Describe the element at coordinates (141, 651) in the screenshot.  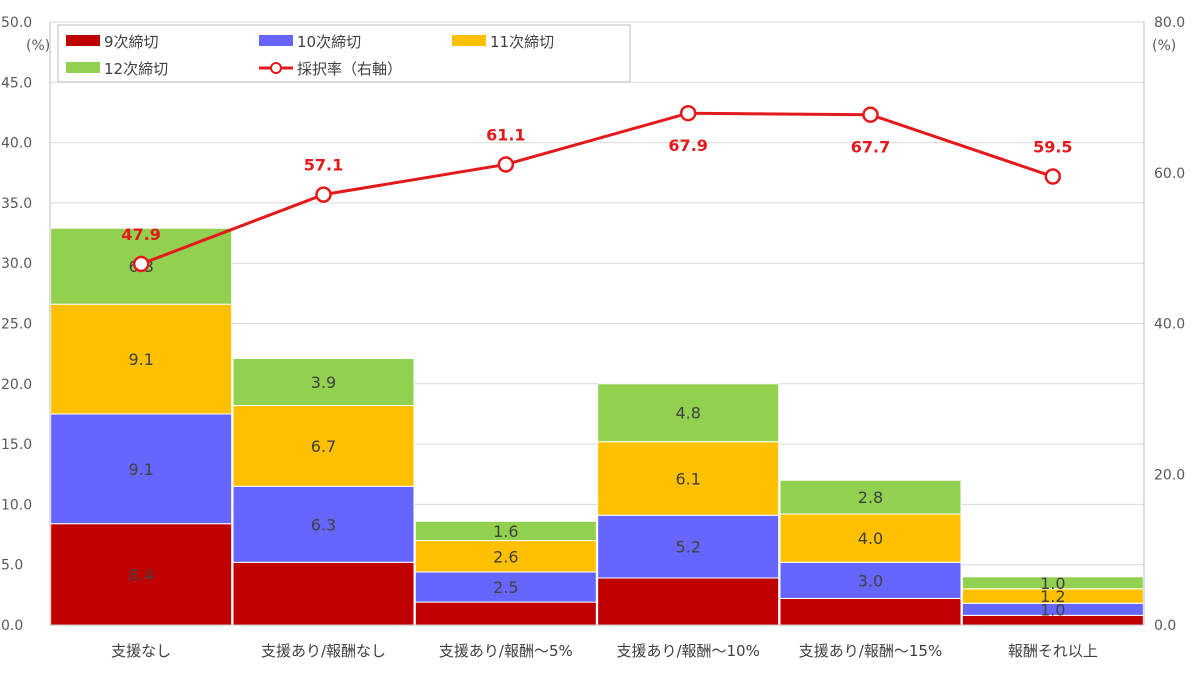
I see `x-category-label: 支援なし` at that location.